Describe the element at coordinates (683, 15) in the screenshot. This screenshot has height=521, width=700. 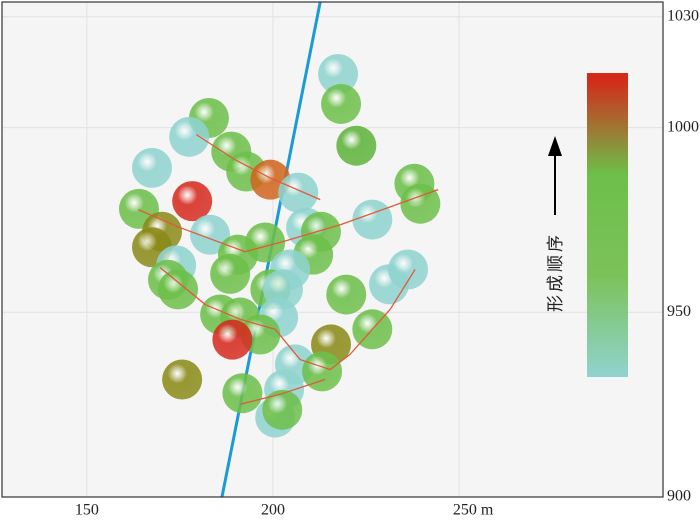
I see `y-tick-label: 1030` at that location.